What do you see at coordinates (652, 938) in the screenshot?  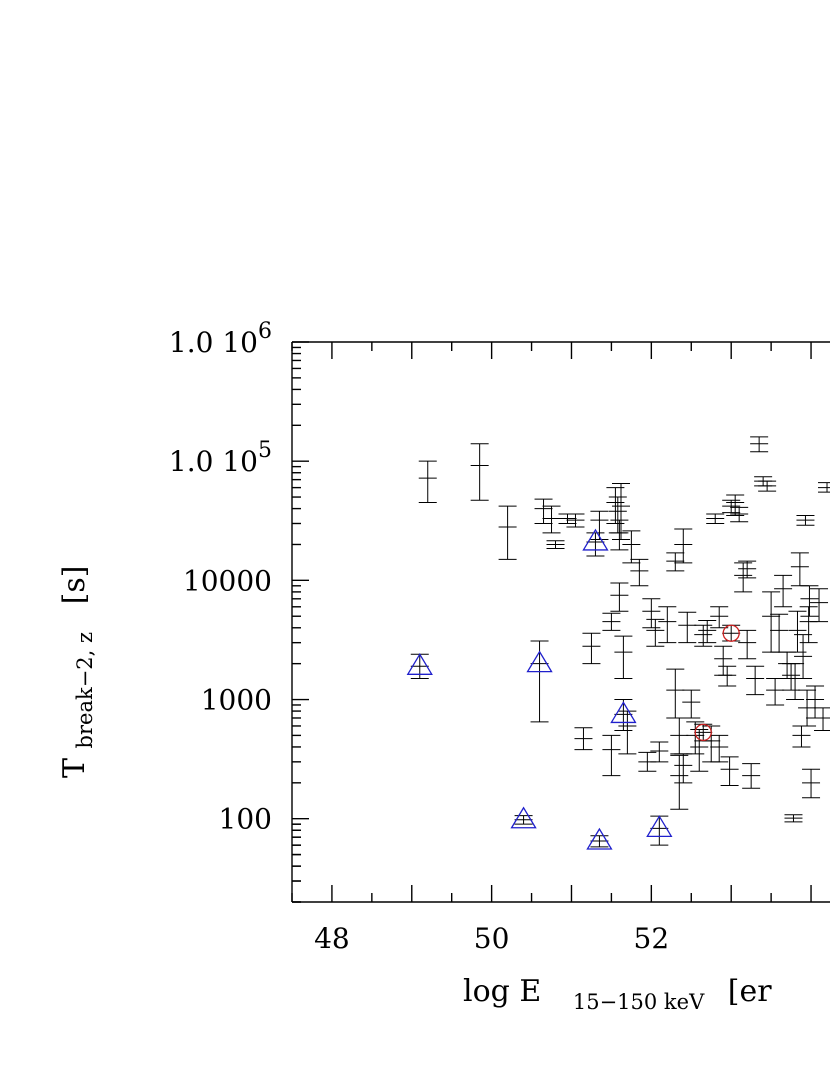 I see `x-tick-label: 52` at bounding box center [652, 938].